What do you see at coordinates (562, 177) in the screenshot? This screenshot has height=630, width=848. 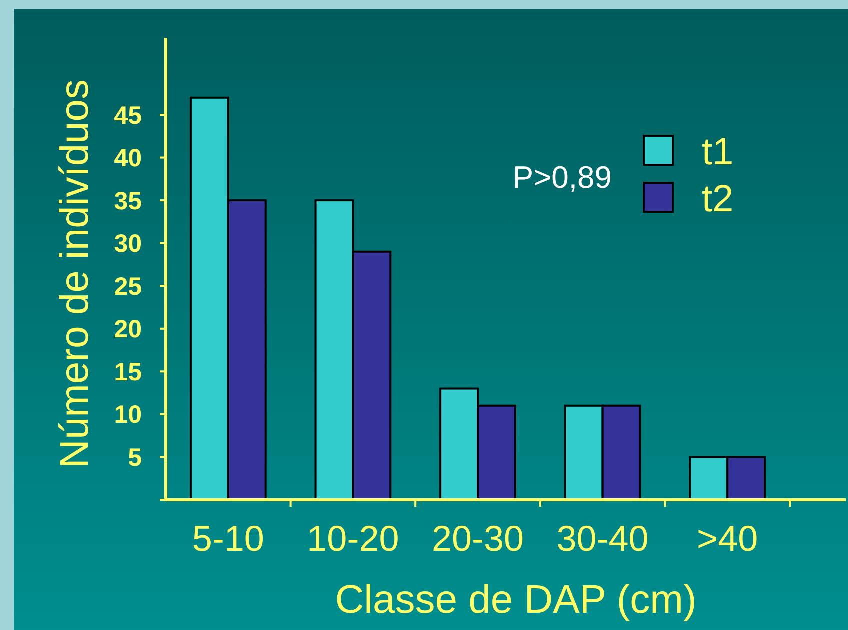 I see `annotation: P>0,89` at bounding box center [562, 177].